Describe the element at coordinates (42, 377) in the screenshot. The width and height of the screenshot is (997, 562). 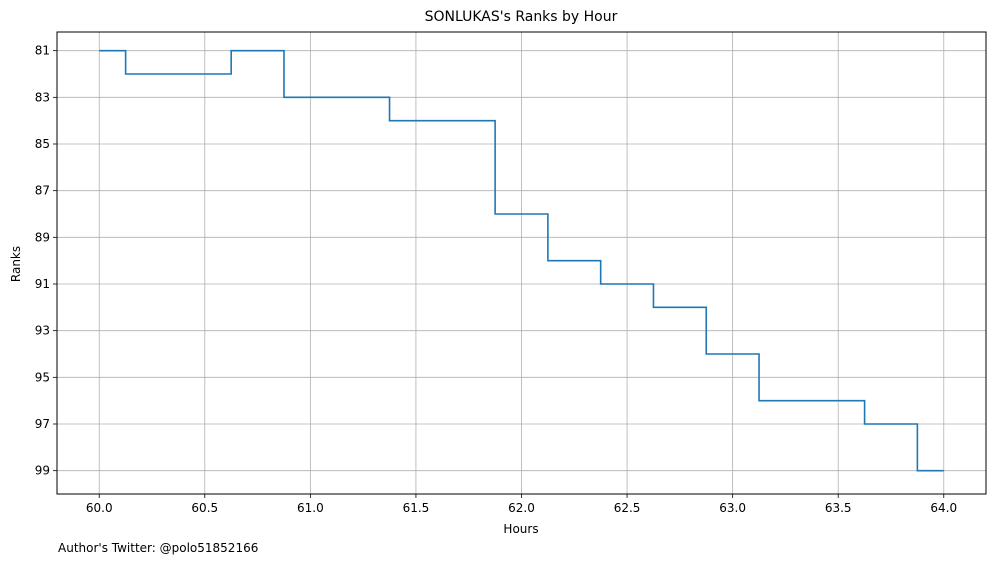
I see `y-tick-label: 95` at that location.